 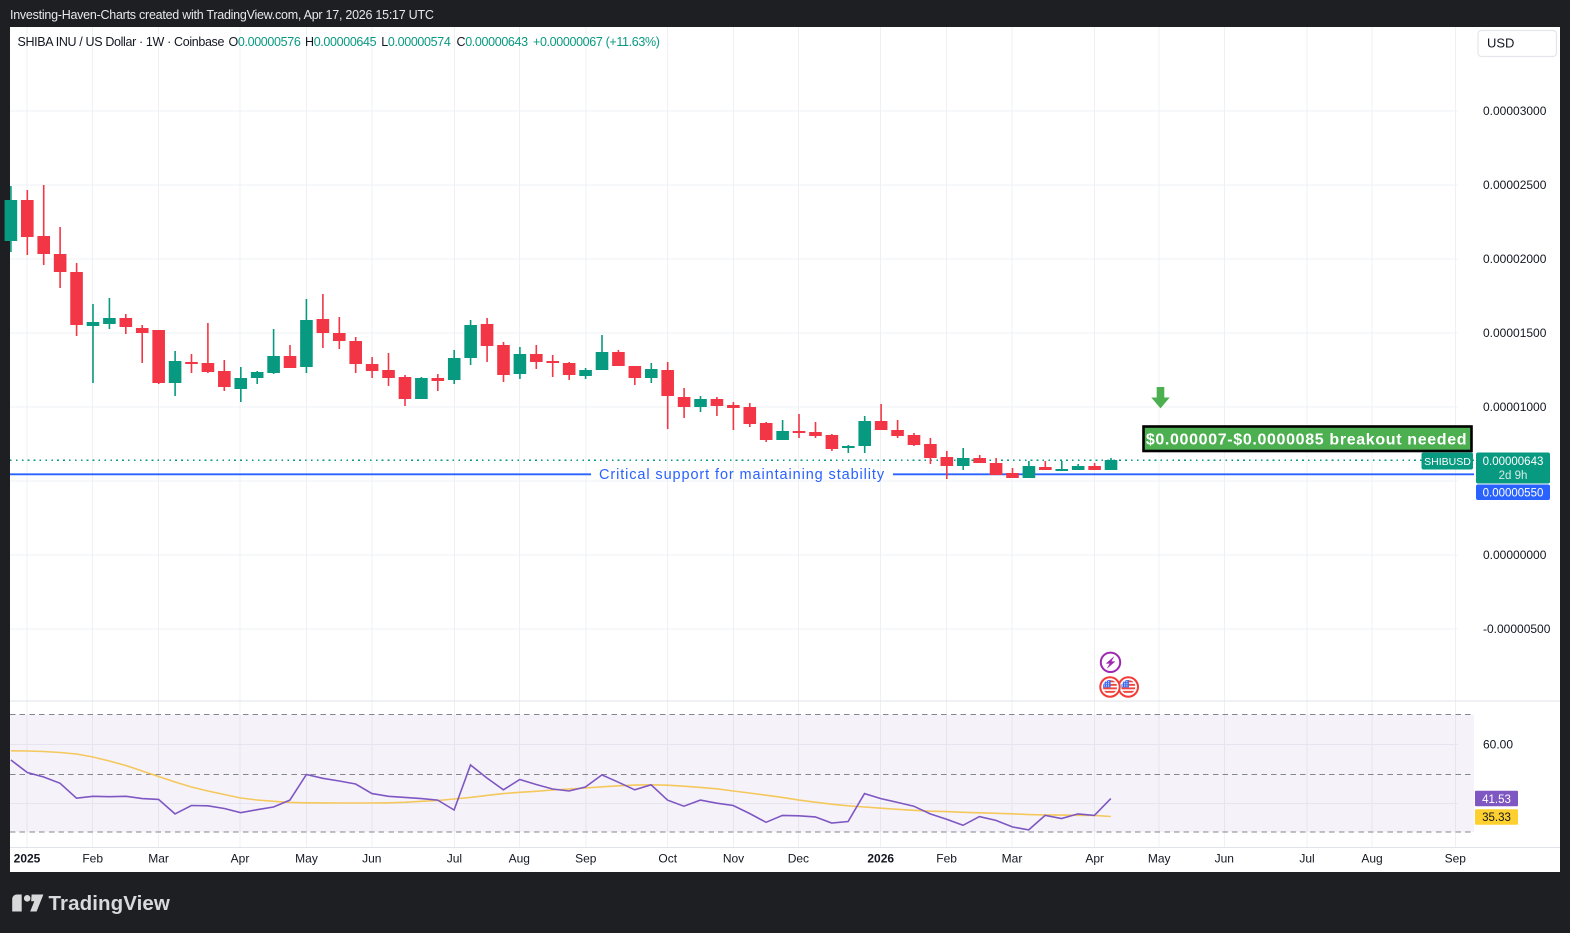 What do you see at coordinates (1517, 629) in the screenshot?
I see `svg-text: -0.00000500` at bounding box center [1517, 629].